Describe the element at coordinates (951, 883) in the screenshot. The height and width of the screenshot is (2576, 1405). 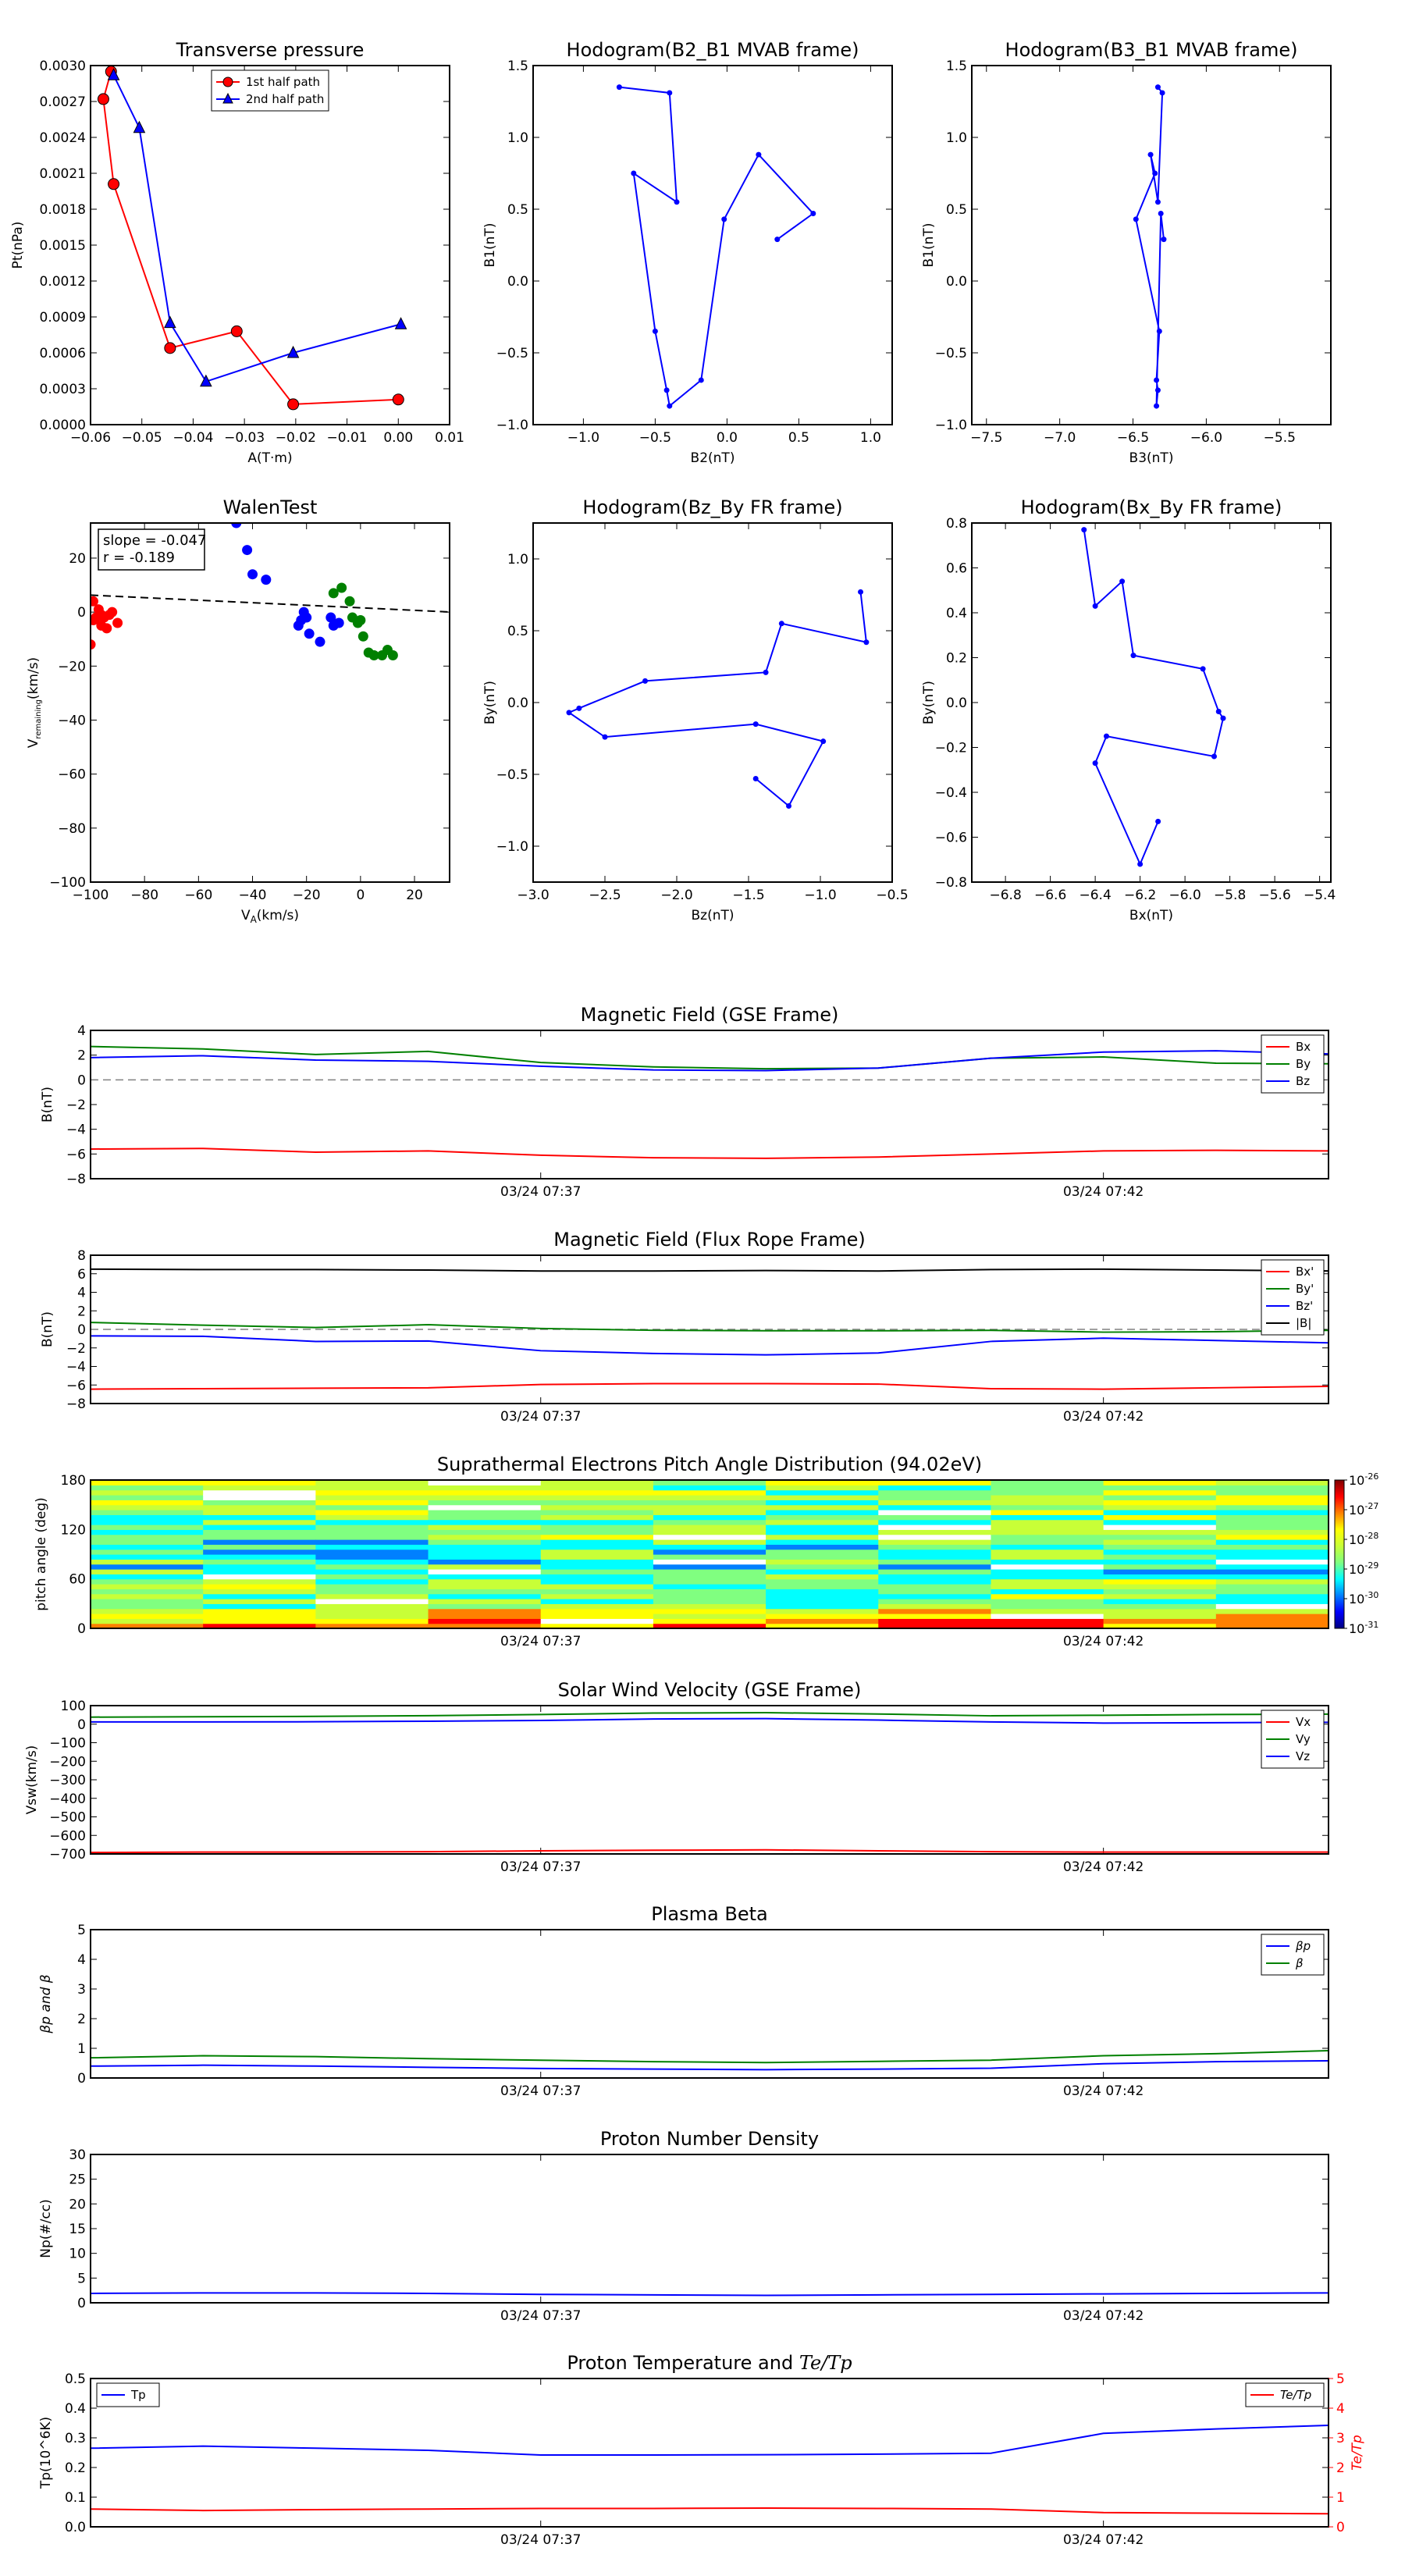
I see `y-tick-label: −0.8` at that location.